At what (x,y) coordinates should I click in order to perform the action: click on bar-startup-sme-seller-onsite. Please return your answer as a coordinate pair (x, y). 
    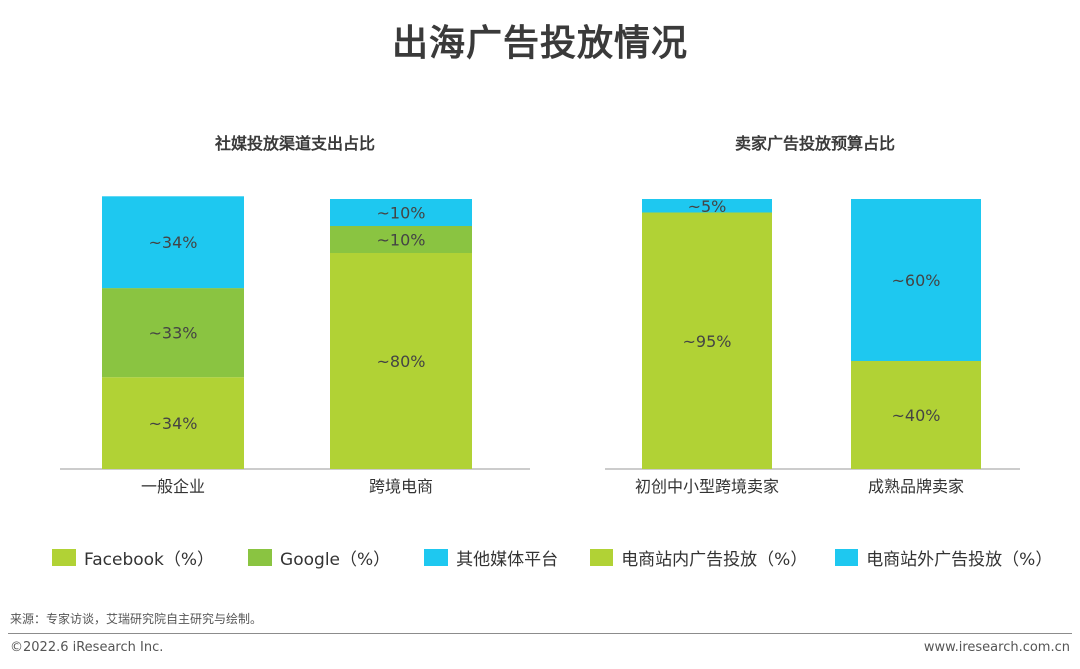
    Looking at the image, I should click on (707, 340).